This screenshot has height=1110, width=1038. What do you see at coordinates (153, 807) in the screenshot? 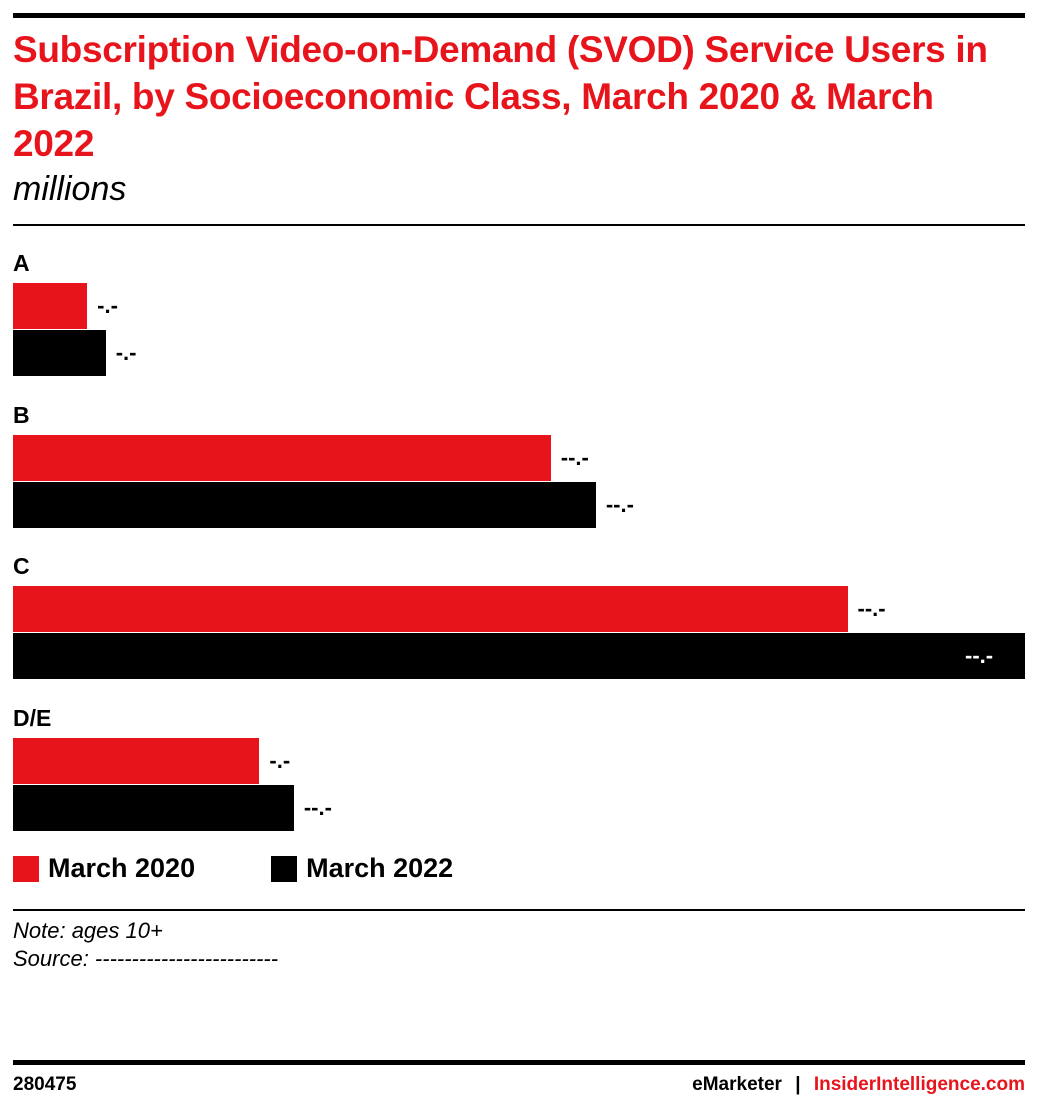
I see `bar-de-march-2022` at bounding box center [153, 807].